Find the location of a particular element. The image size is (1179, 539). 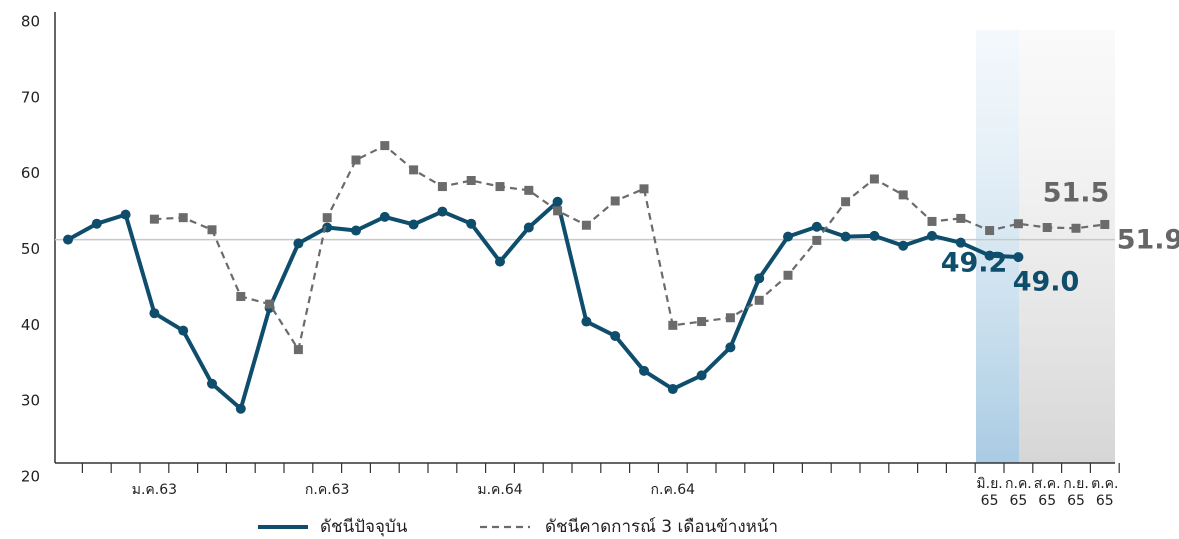

y-tick-label: 40 is located at coordinates (30, 325).